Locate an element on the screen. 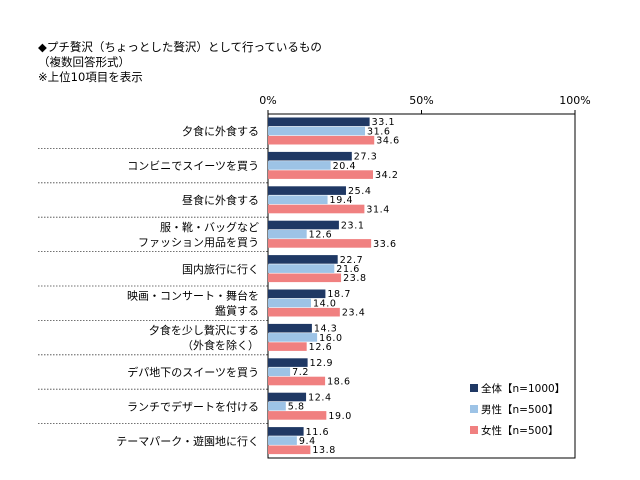 The height and width of the screenshot is (480, 640). category-label: 映画・コンサート・舞台を is located at coordinates (193, 296).